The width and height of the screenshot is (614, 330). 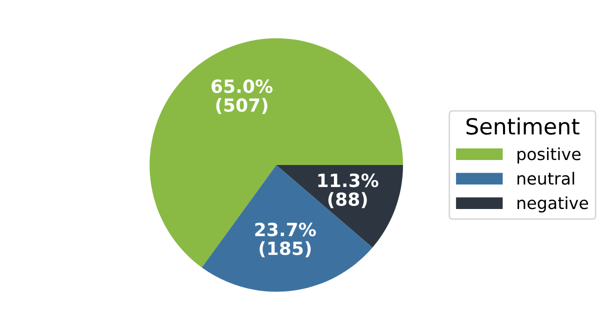 What do you see at coordinates (242, 96) in the screenshot?
I see `data-label: 65.0% (507)` at bounding box center [242, 96].